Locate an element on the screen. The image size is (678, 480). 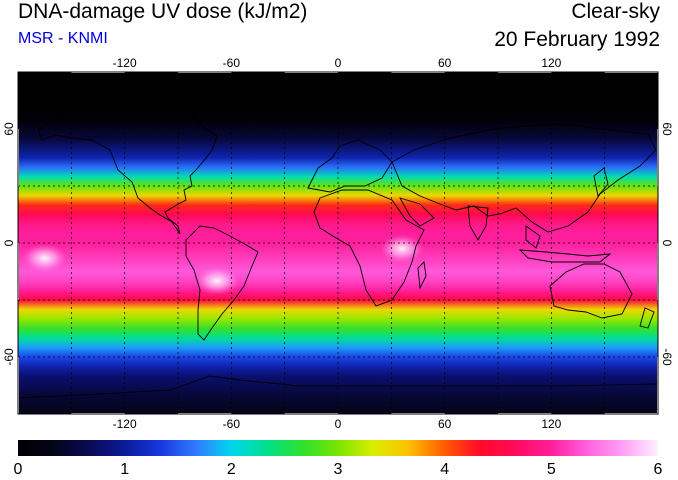
latitude-tick-label-right: -60 is located at coordinates (667, 357).